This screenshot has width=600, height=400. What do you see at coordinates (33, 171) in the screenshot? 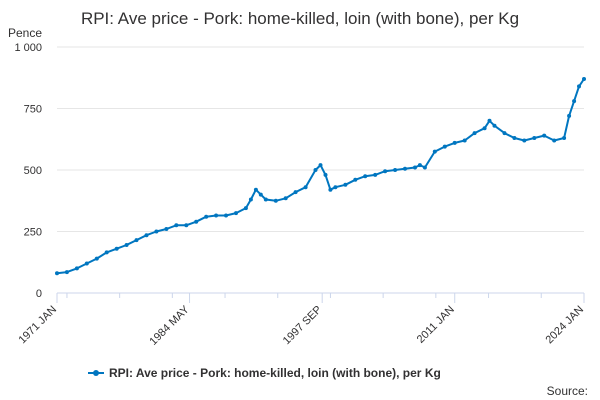
I see `y-tick-label: 500` at bounding box center [33, 171].